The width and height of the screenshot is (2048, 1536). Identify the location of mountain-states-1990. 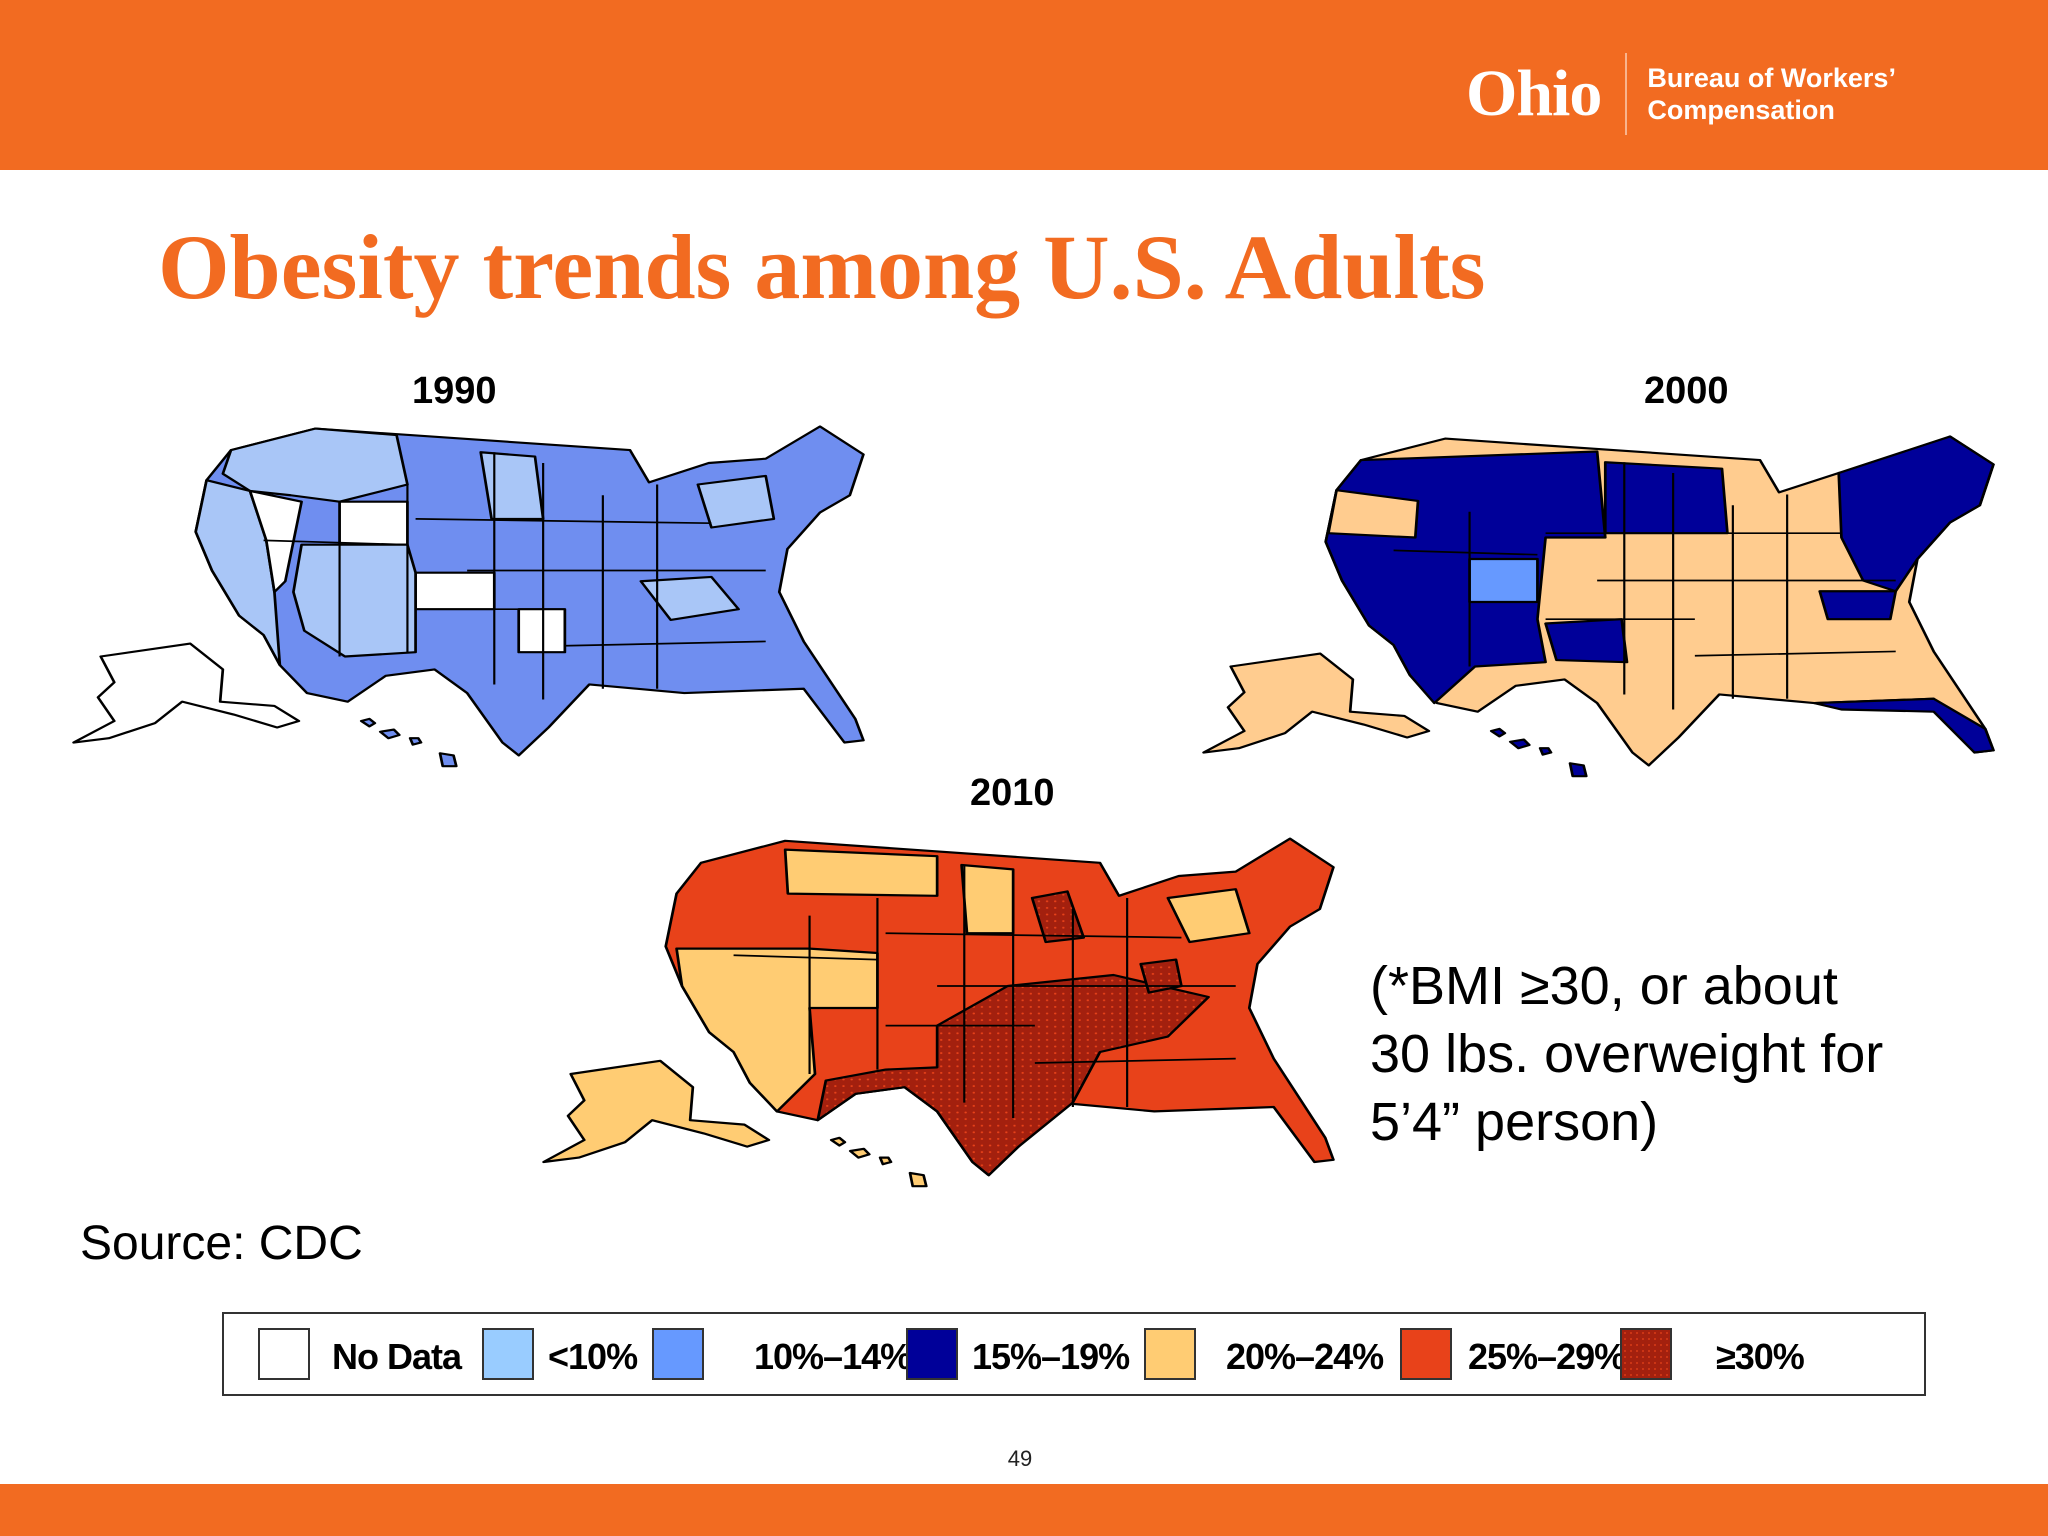
(354, 600).